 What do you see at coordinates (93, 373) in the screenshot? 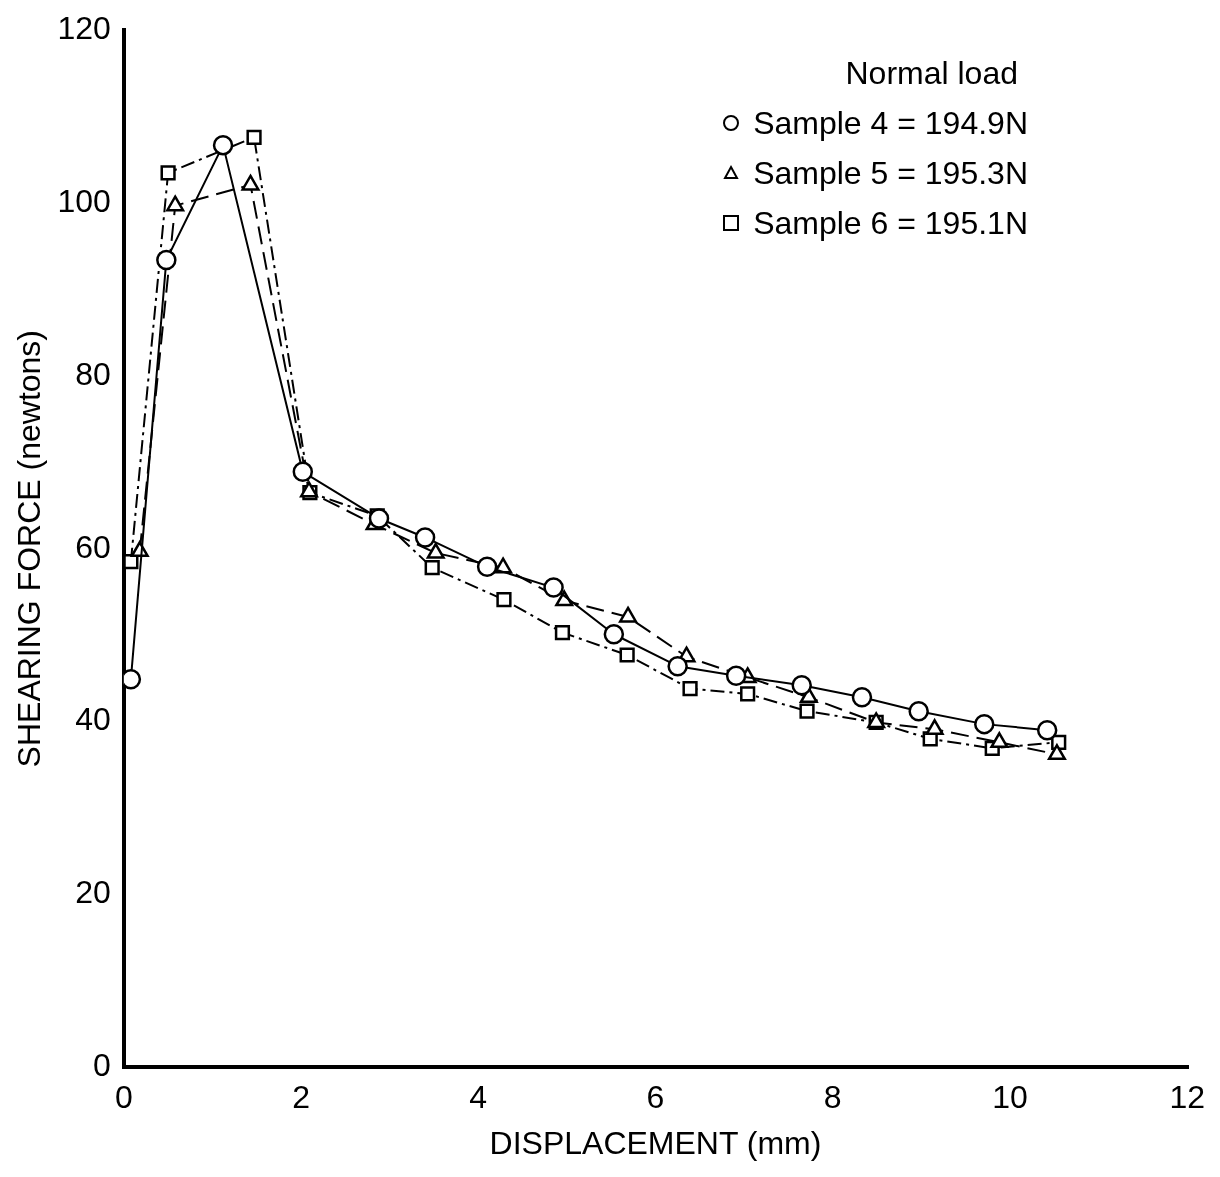
I see `y-tick-label: 80` at bounding box center [93, 373].